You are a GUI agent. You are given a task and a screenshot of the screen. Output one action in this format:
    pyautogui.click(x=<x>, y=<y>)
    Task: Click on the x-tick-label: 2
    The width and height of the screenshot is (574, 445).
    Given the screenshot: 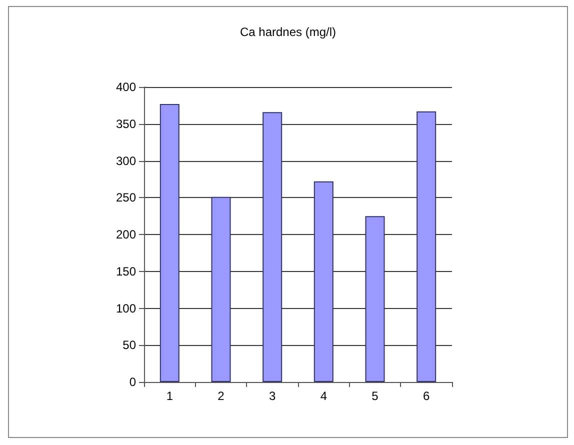 What is the action you would take?
    pyautogui.click(x=221, y=396)
    